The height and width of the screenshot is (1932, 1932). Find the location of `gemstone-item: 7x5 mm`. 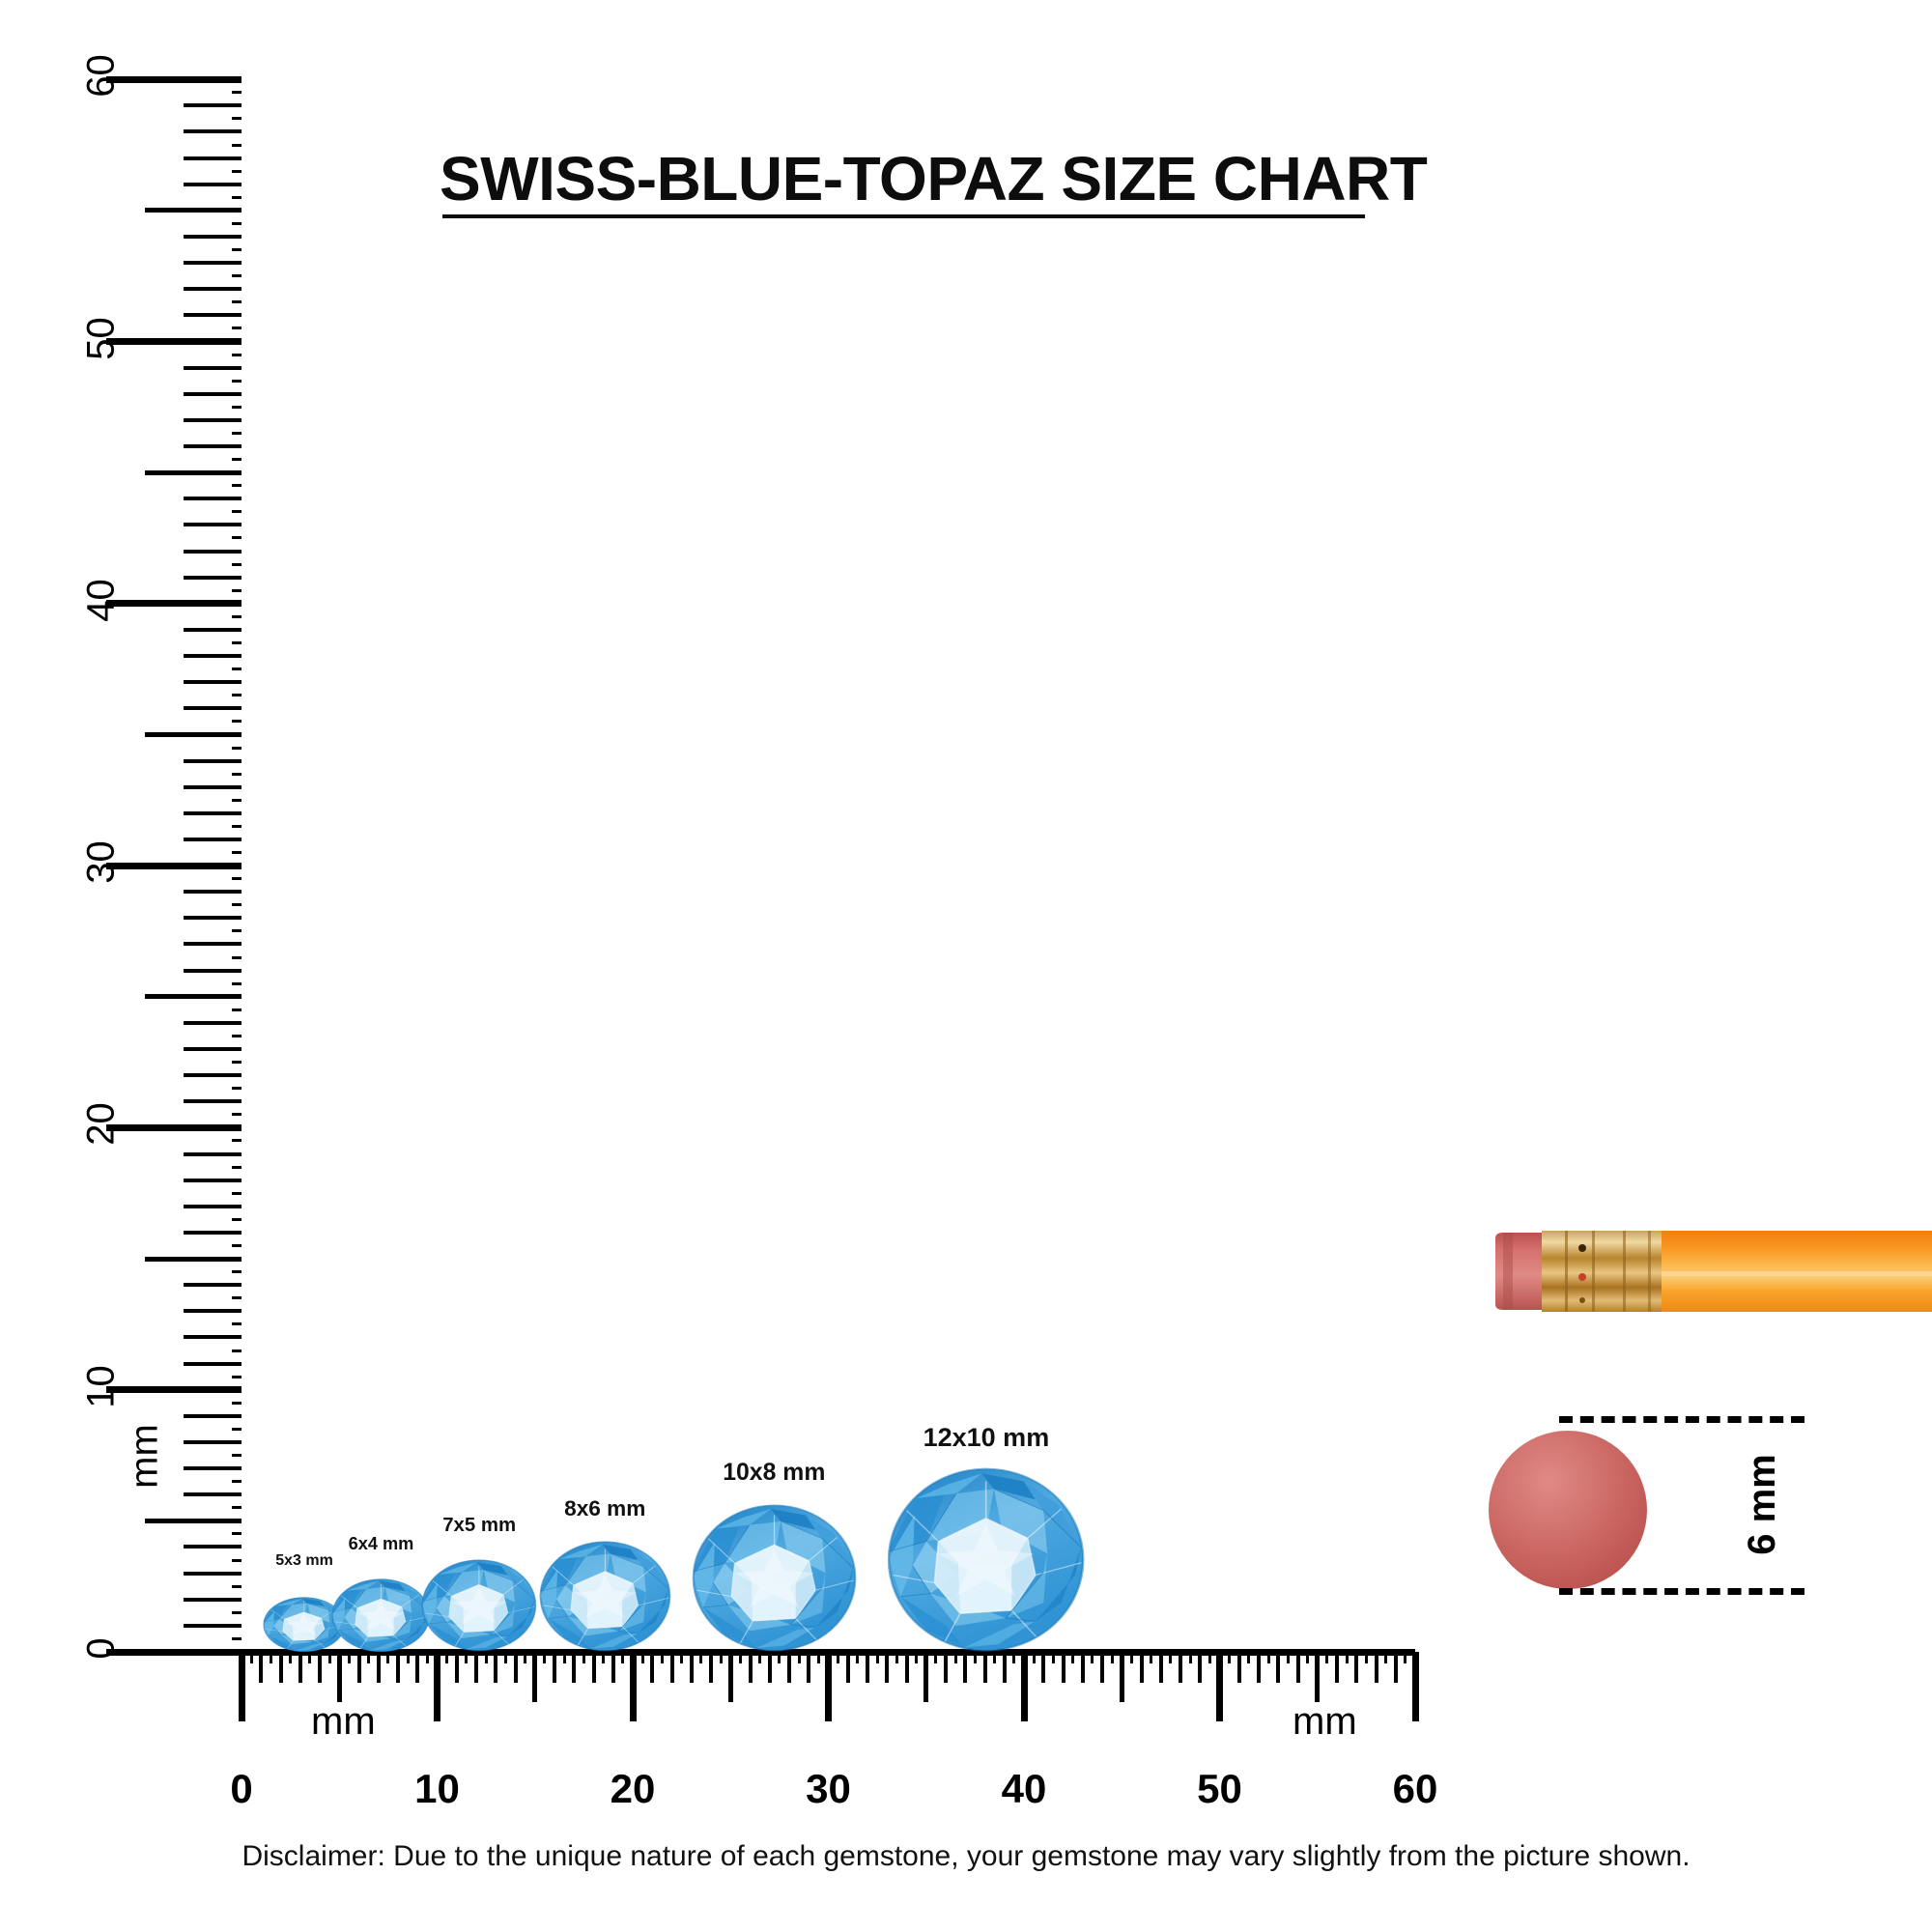

gemstone-item: 7x5 mm is located at coordinates (479, 1583).